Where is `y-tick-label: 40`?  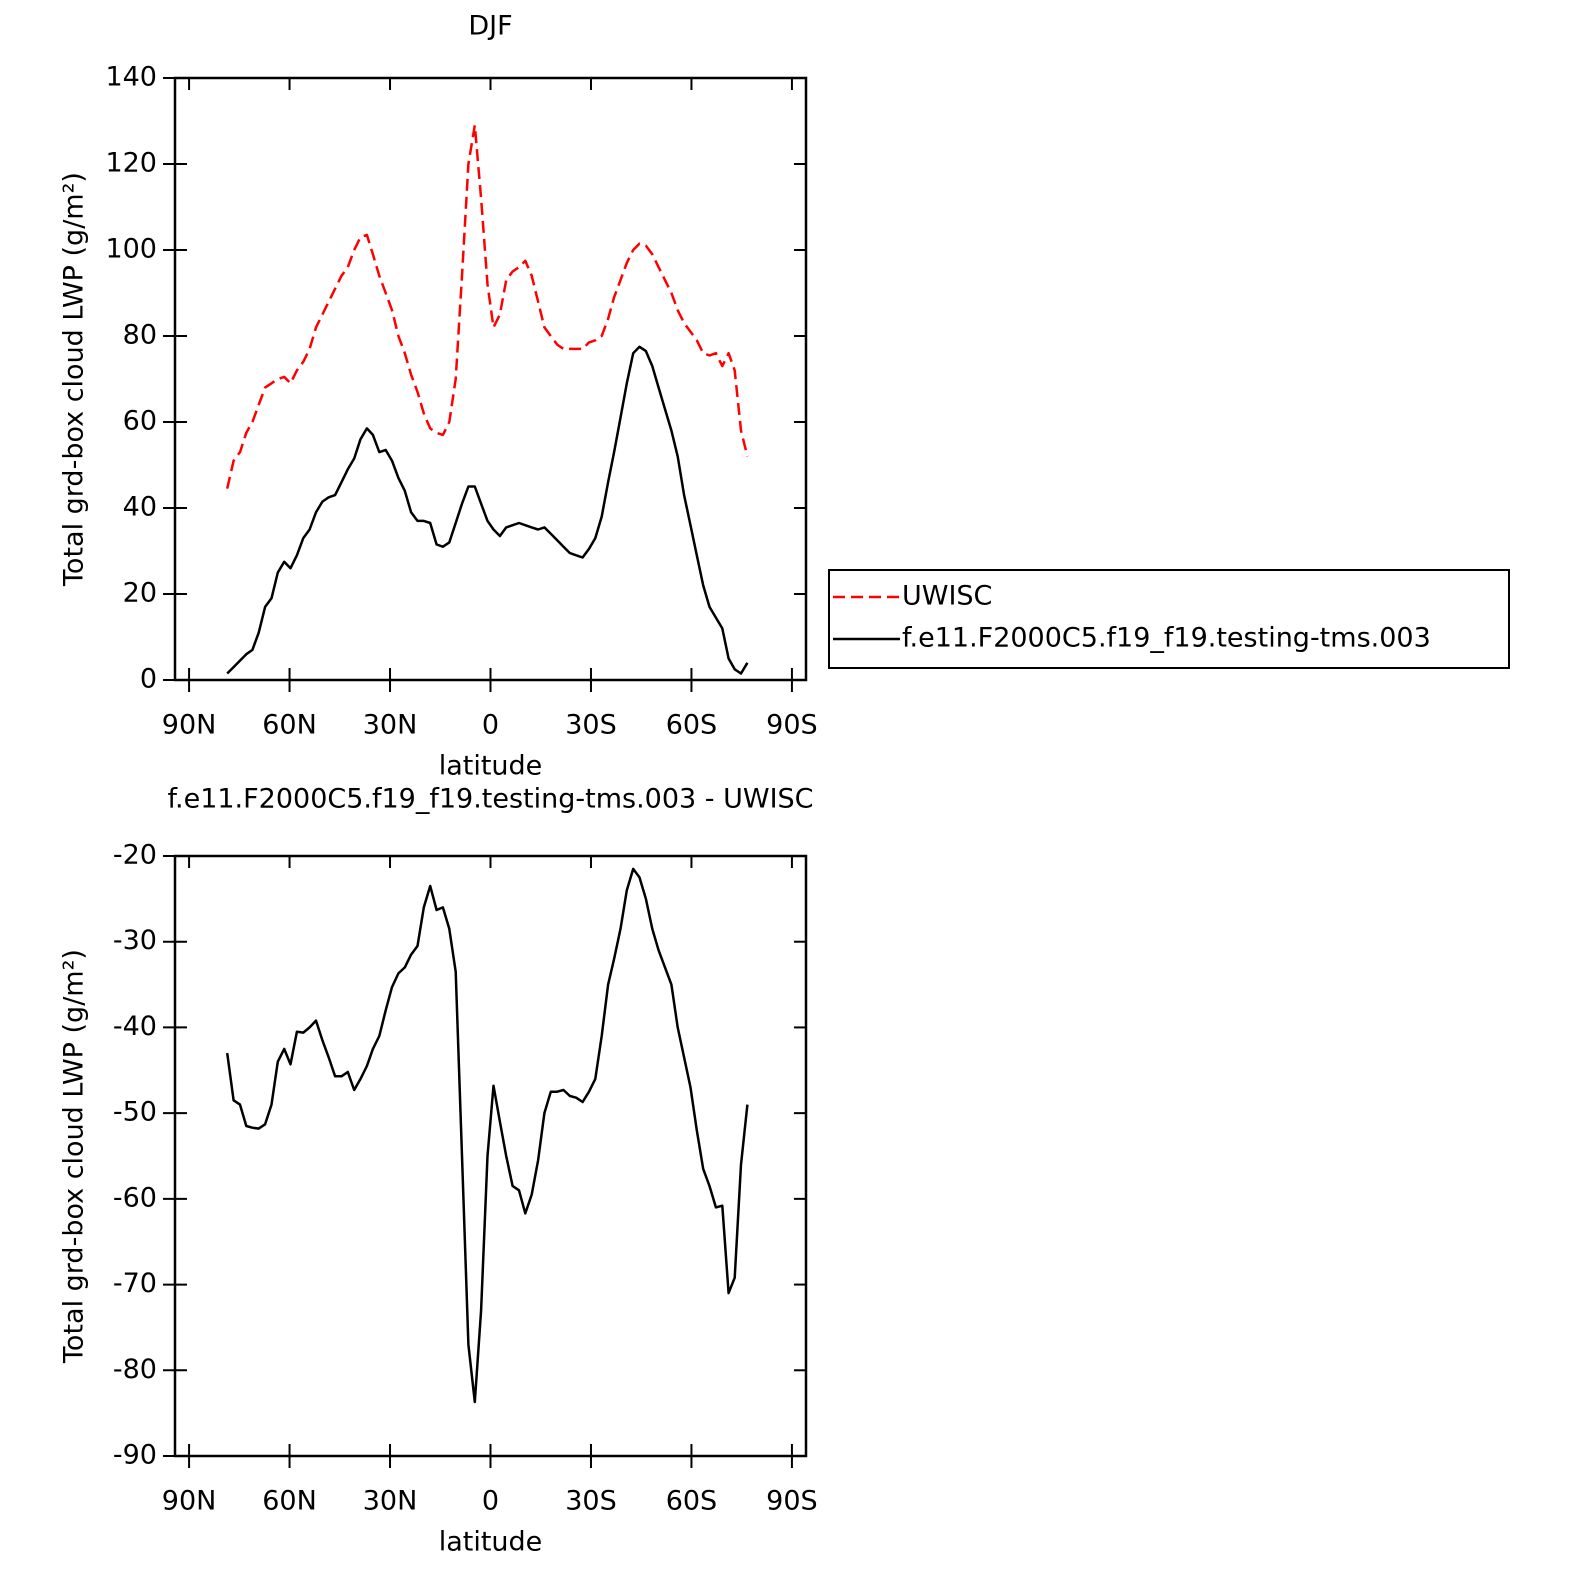
y-tick-label: 40 is located at coordinates (140, 507).